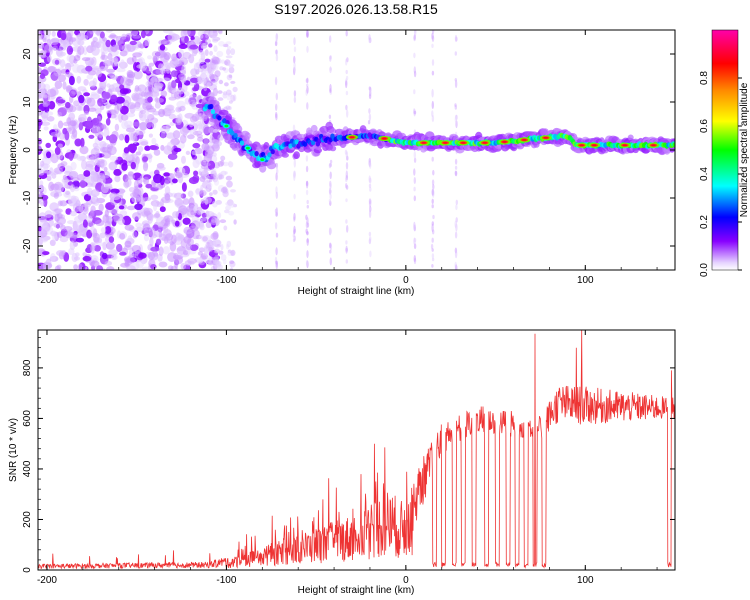 The height and width of the screenshot is (600, 750). What do you see at coordinates (27, 245) in the screenshot?
I see `spectrogram-y-tick-label: -20` at bounding box center [27, 245].